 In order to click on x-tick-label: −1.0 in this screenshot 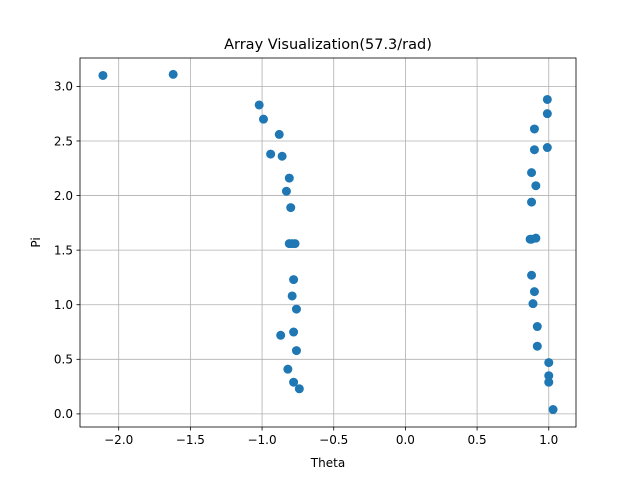, I will do `click(261, 440)`.